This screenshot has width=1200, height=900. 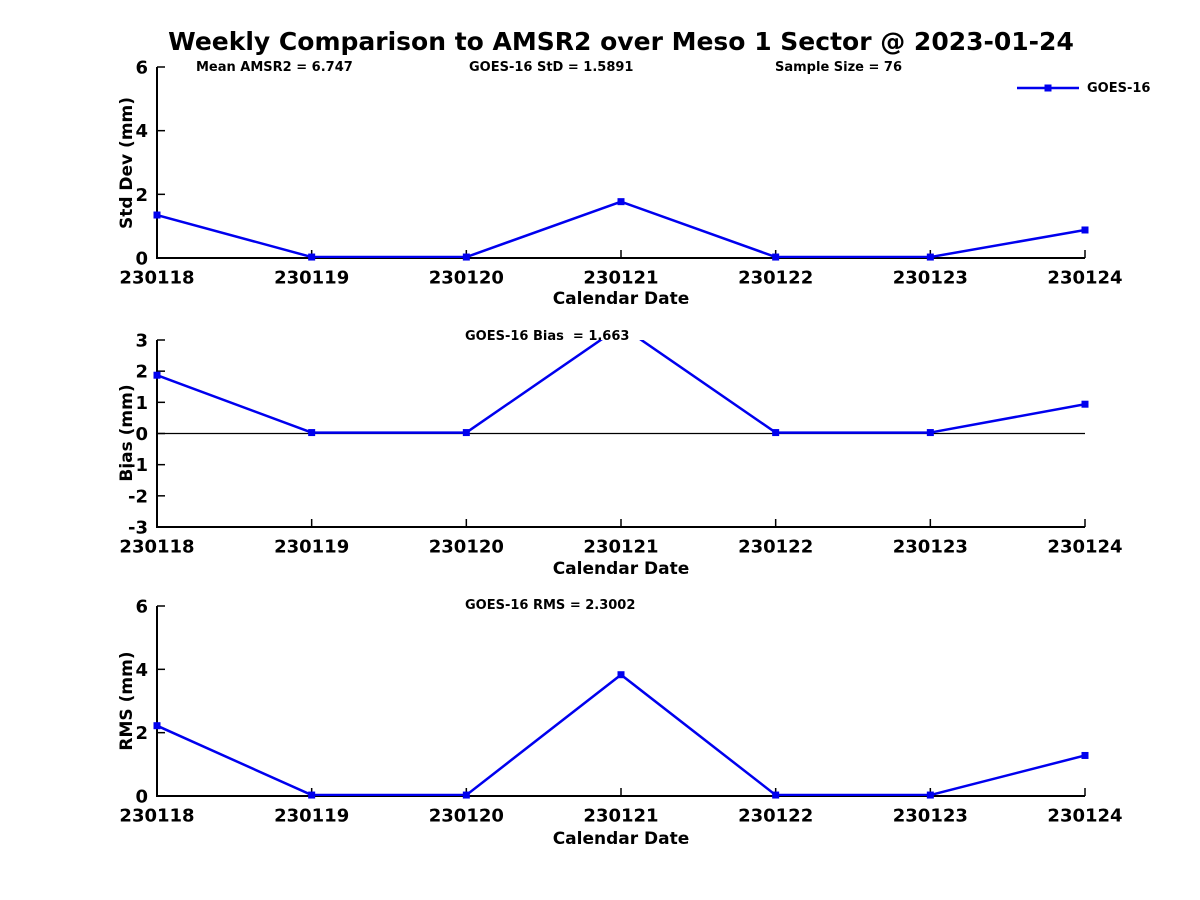 I want to click on annotation-mean-amsr2: Mean AMSR2 = 6.747, so click(x=274, y=67).